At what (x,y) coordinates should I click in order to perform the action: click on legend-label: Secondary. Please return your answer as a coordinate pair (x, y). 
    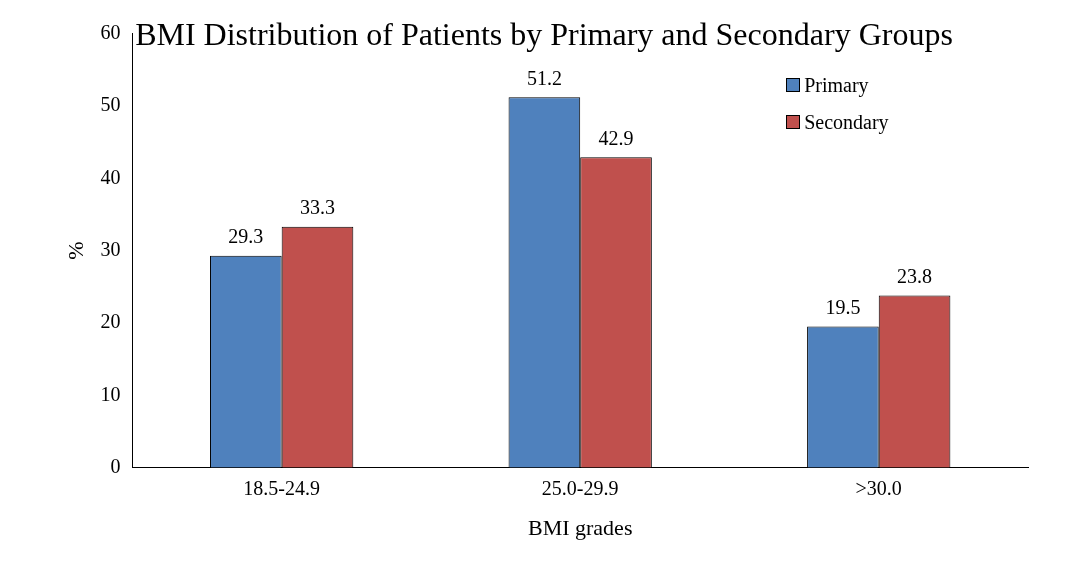
    Looking at the image, I should click on (846, 122).